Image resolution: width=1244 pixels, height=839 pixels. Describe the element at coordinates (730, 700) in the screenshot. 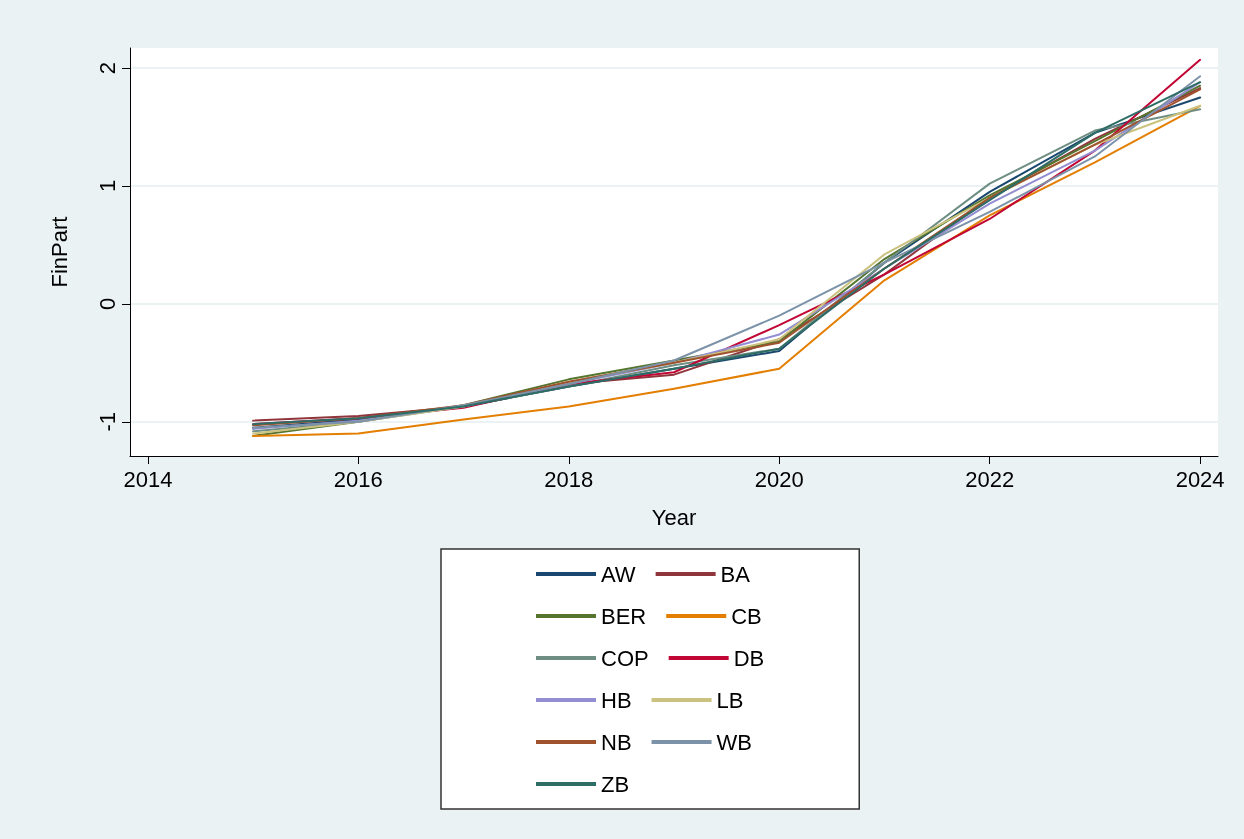

I see `legend-label: LB` at that location.